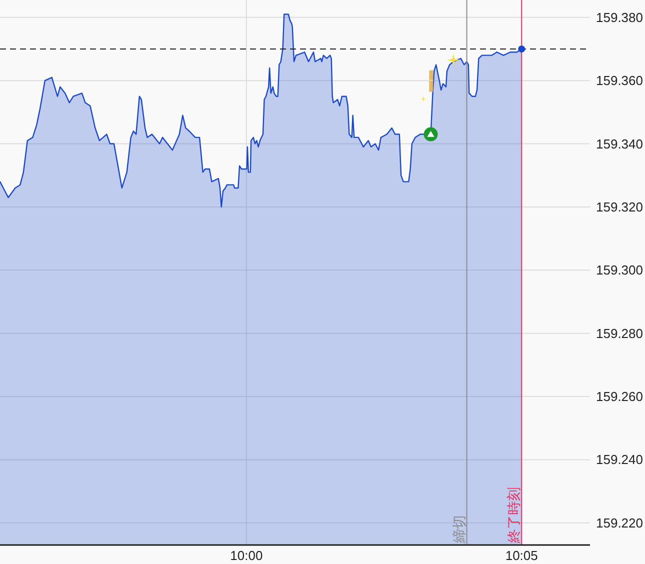 Image resolution: width=645 pixels, height=564 pixels. I want to click on x-tick-label: 10:00, so click(246, 555).